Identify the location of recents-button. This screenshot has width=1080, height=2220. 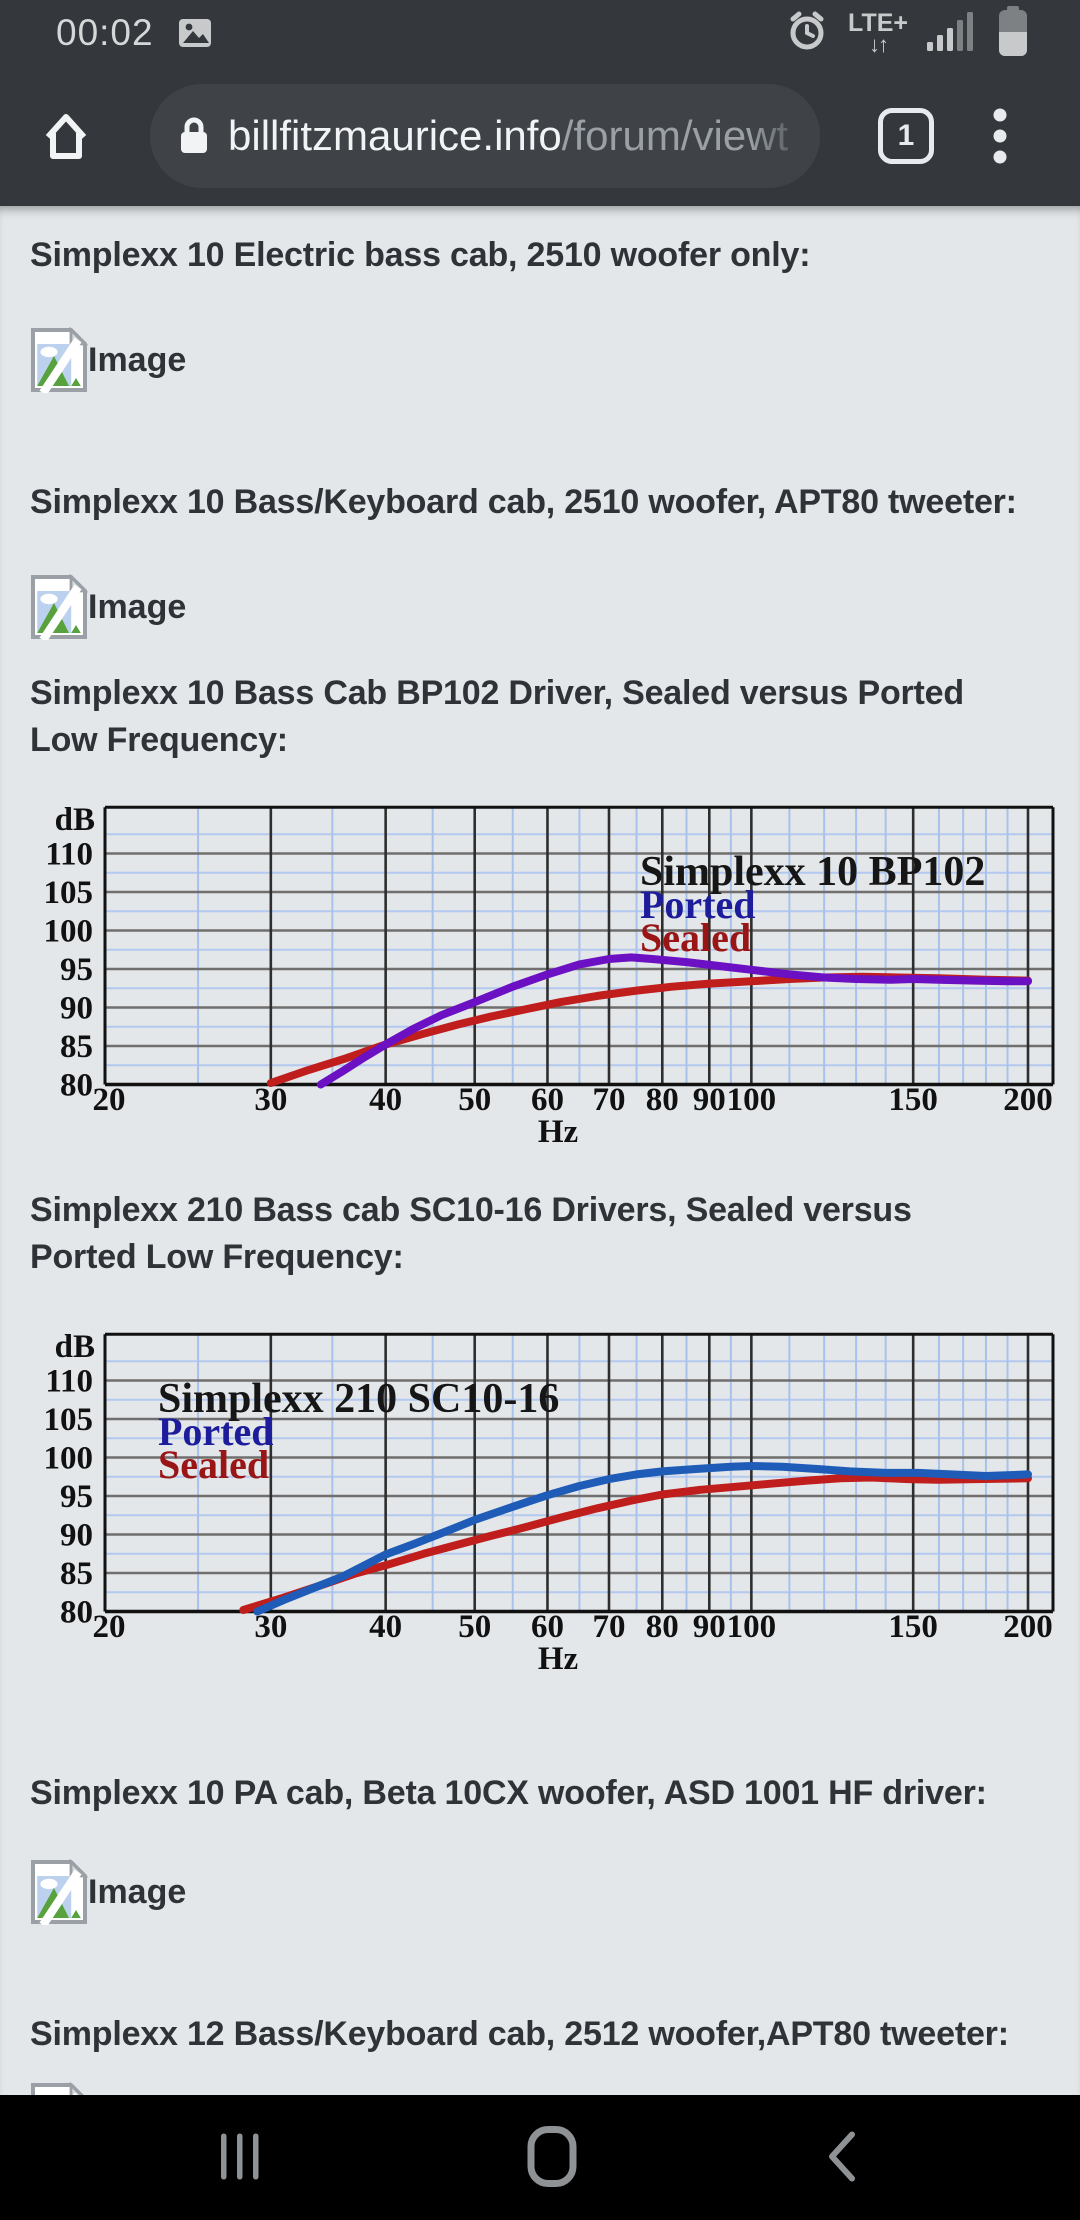
(240, 2157).